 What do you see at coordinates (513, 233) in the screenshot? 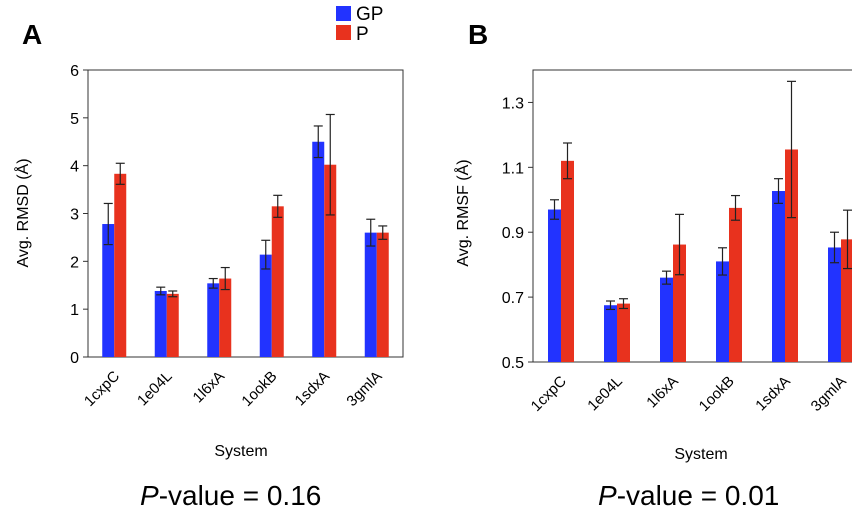
I see `y-tick-label: 0.9` at bounding box center [513, 233].